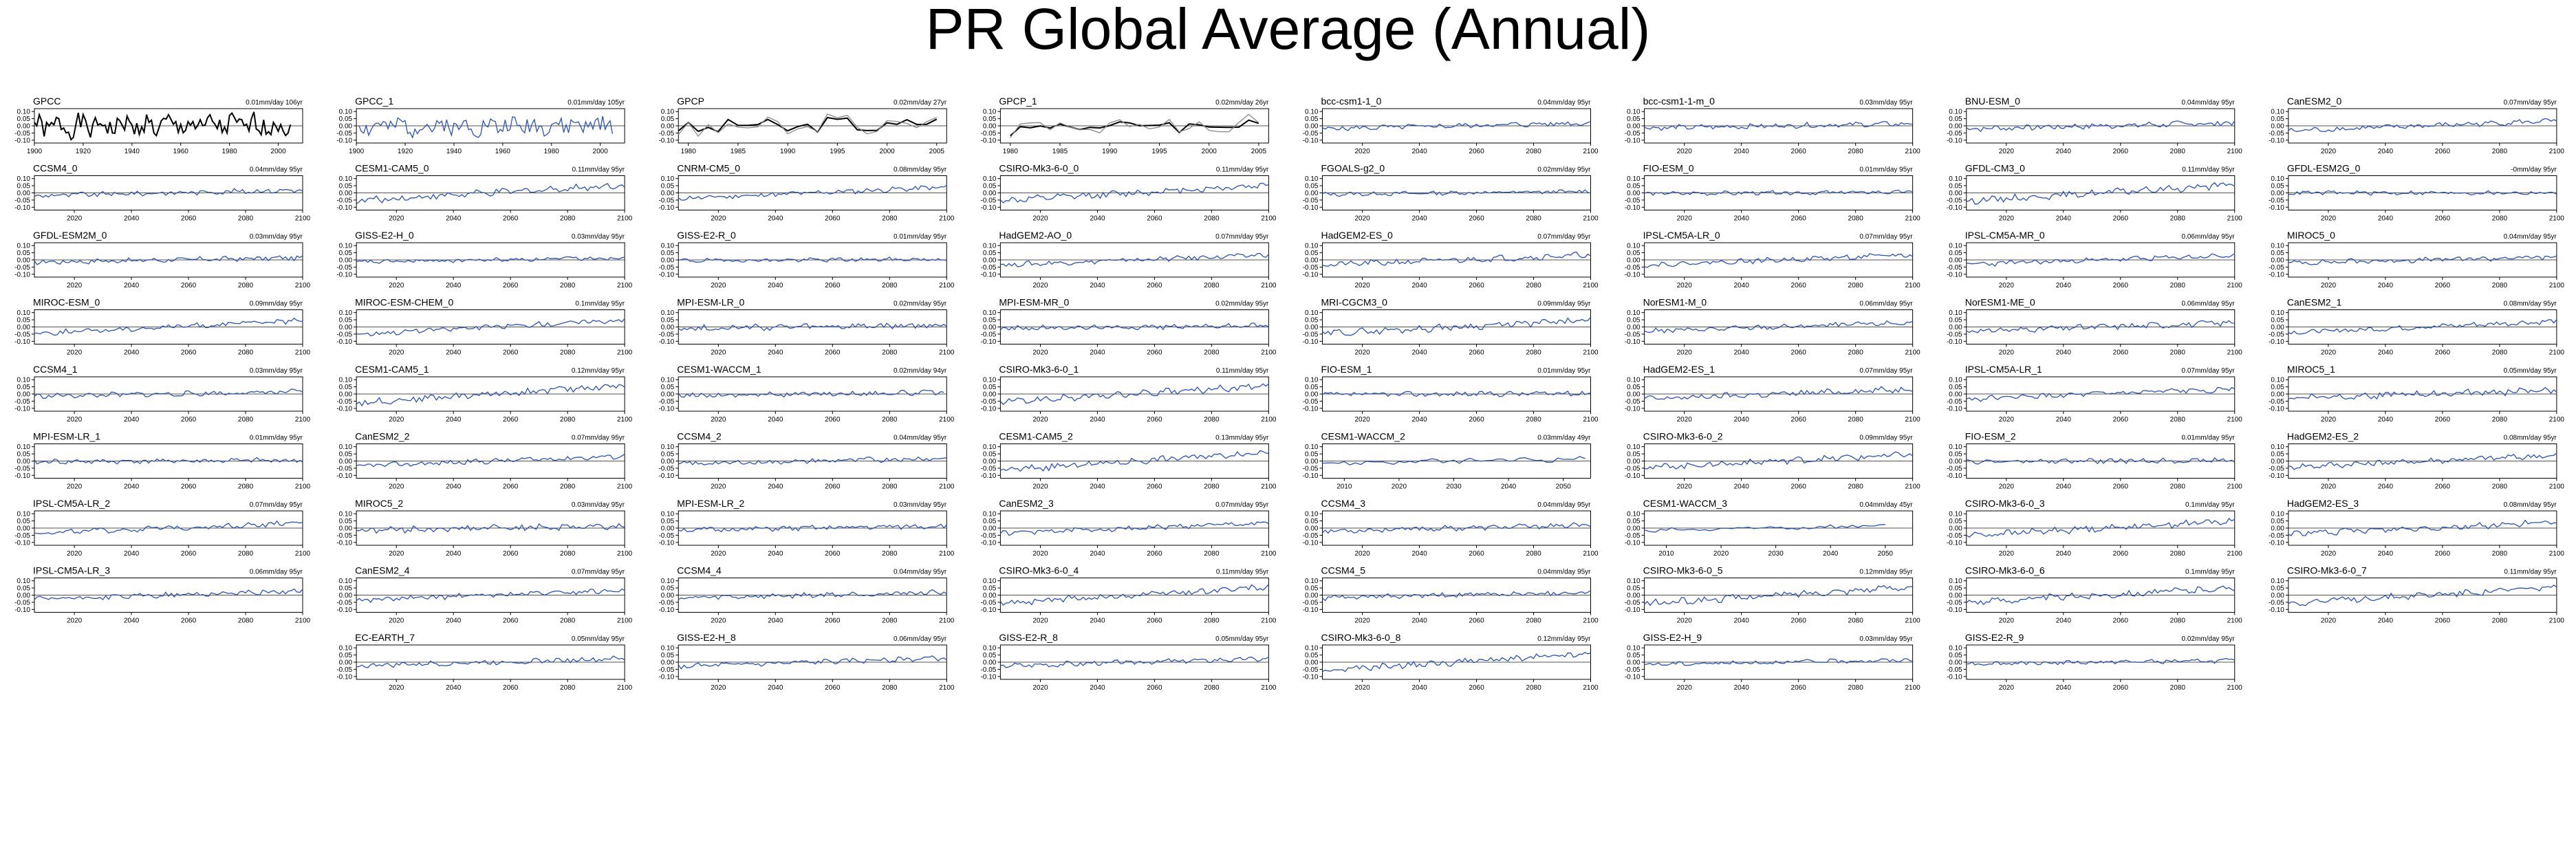 The height and width of the screenshot is (854, 2576). What do you see at coordinates (920, 639) in the screenshot?
I see `panel-trend: 0.06mm/day 95yr` at bounding box center [920, 639].